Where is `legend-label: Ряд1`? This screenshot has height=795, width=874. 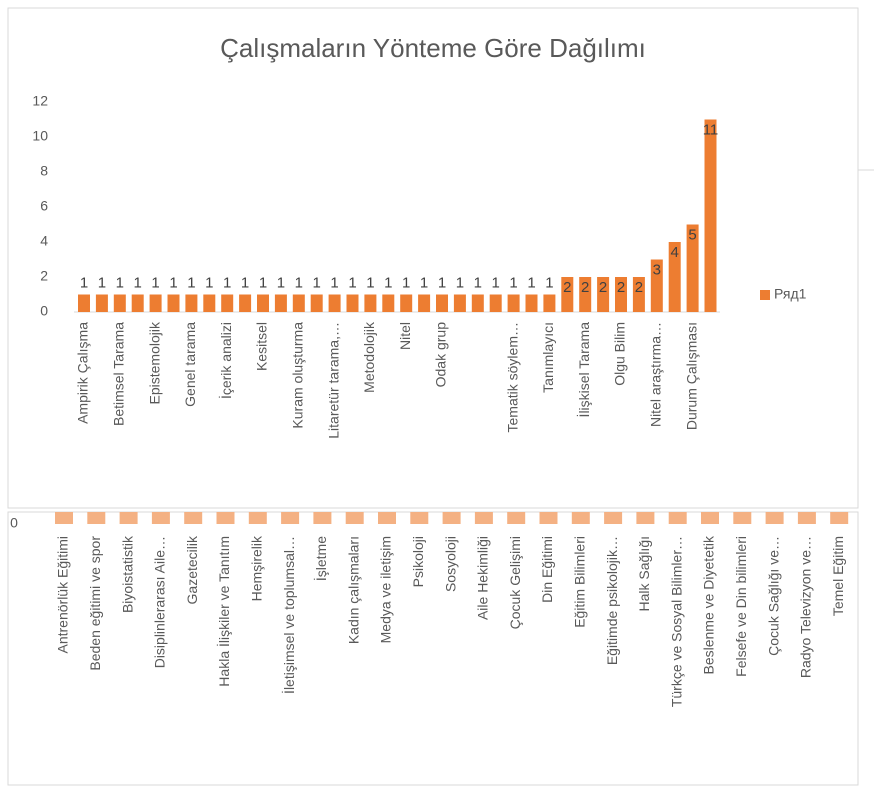 legend-label: Ряд1 is located at coordinates (790, 294).